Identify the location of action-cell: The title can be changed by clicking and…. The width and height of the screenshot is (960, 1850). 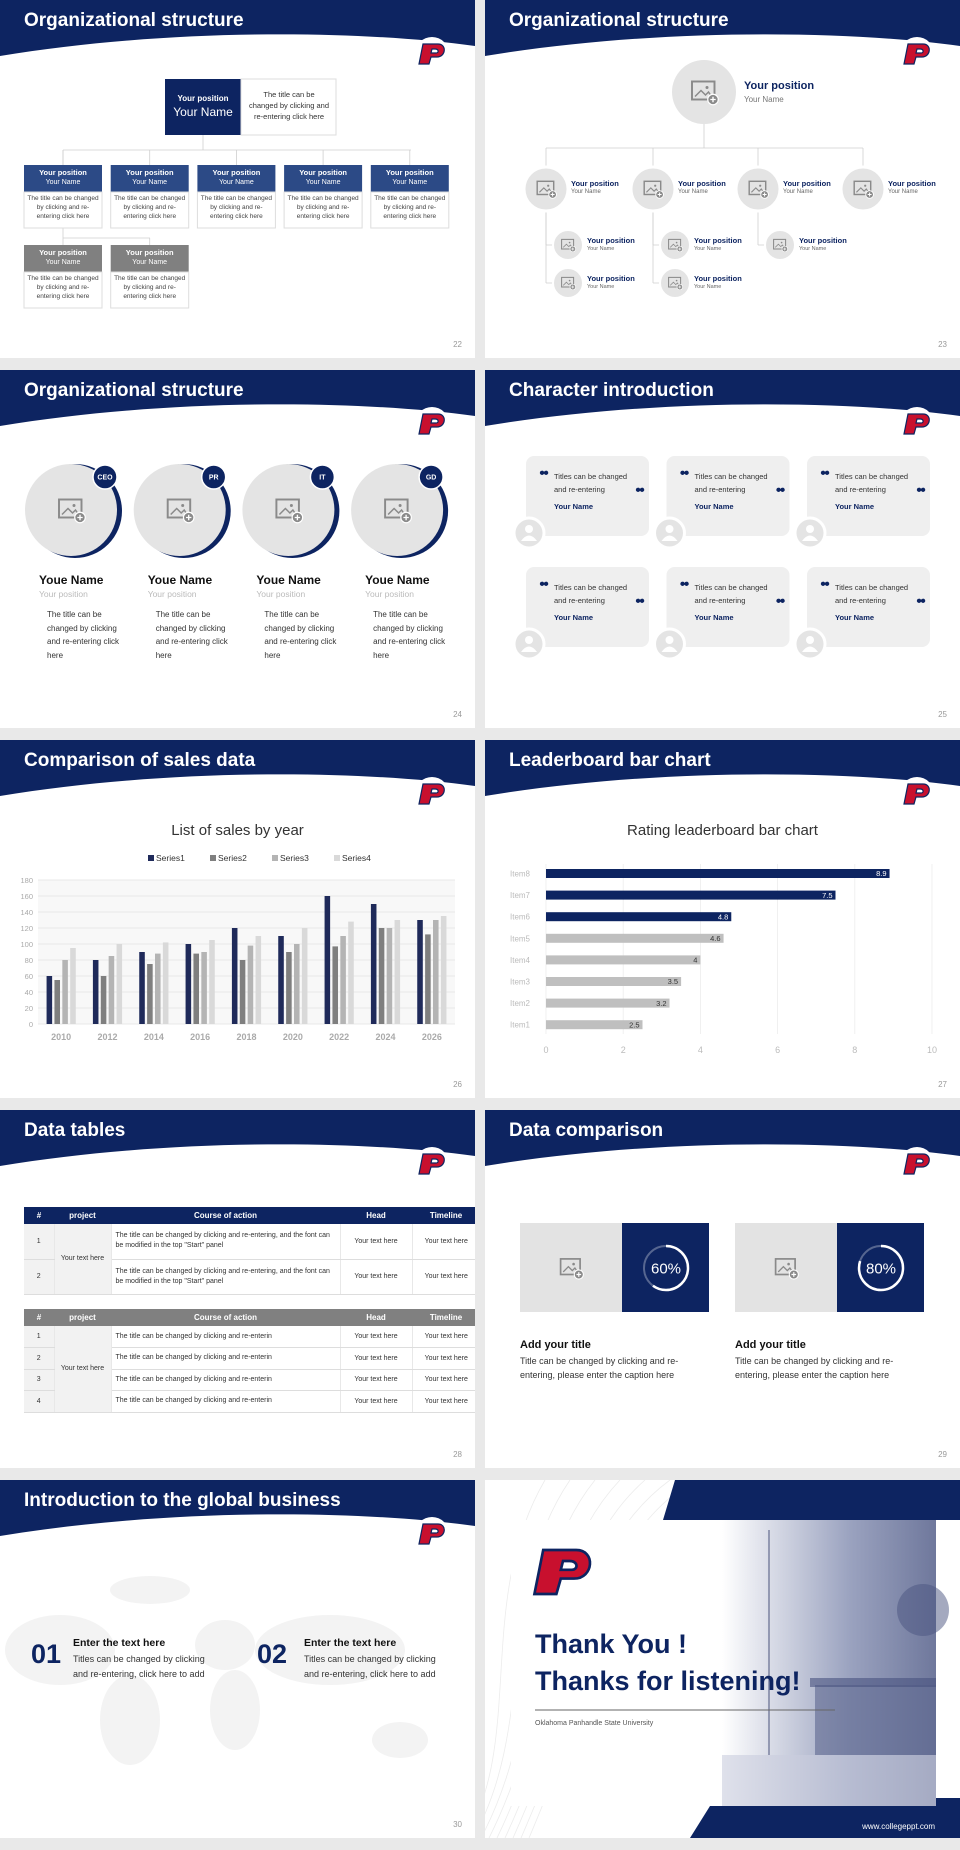
(226, 1358).